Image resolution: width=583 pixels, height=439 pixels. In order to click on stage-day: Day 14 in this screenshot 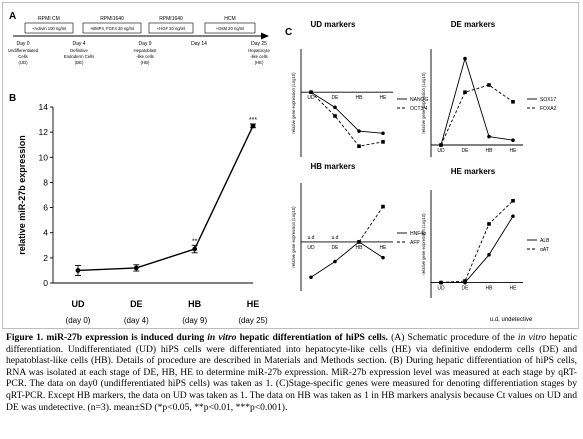, I will do `click(199, 44)`.